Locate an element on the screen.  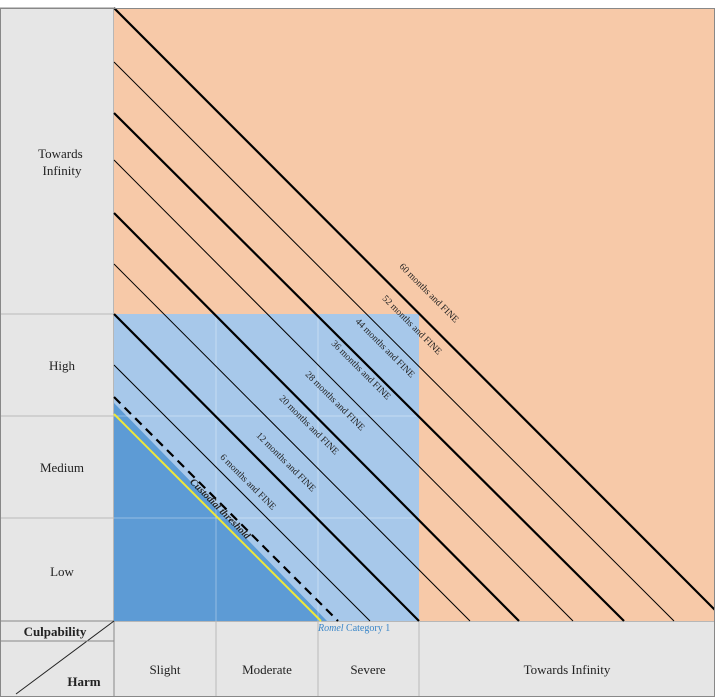
corner-diagonal is located at coordinates (65, 657).